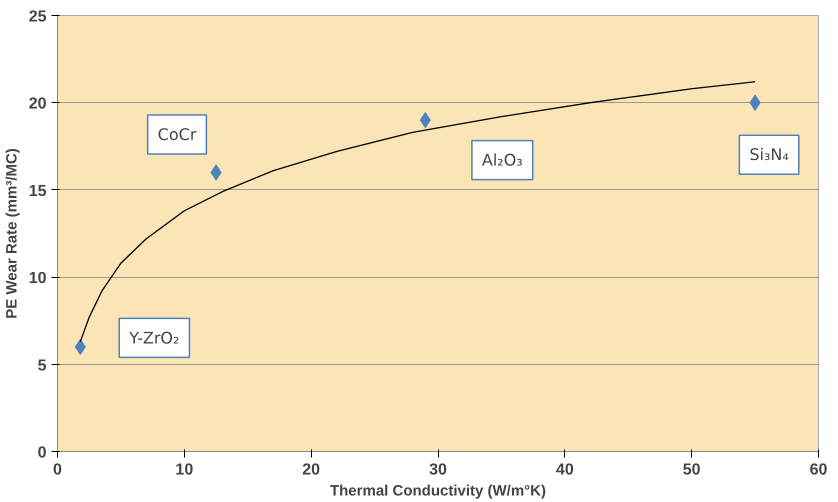 The height and width of the screenshot is (502, 838). Describe the element at coordinates (184, 470) in the screenshot. I see `x-tick-label: 10` at that location.